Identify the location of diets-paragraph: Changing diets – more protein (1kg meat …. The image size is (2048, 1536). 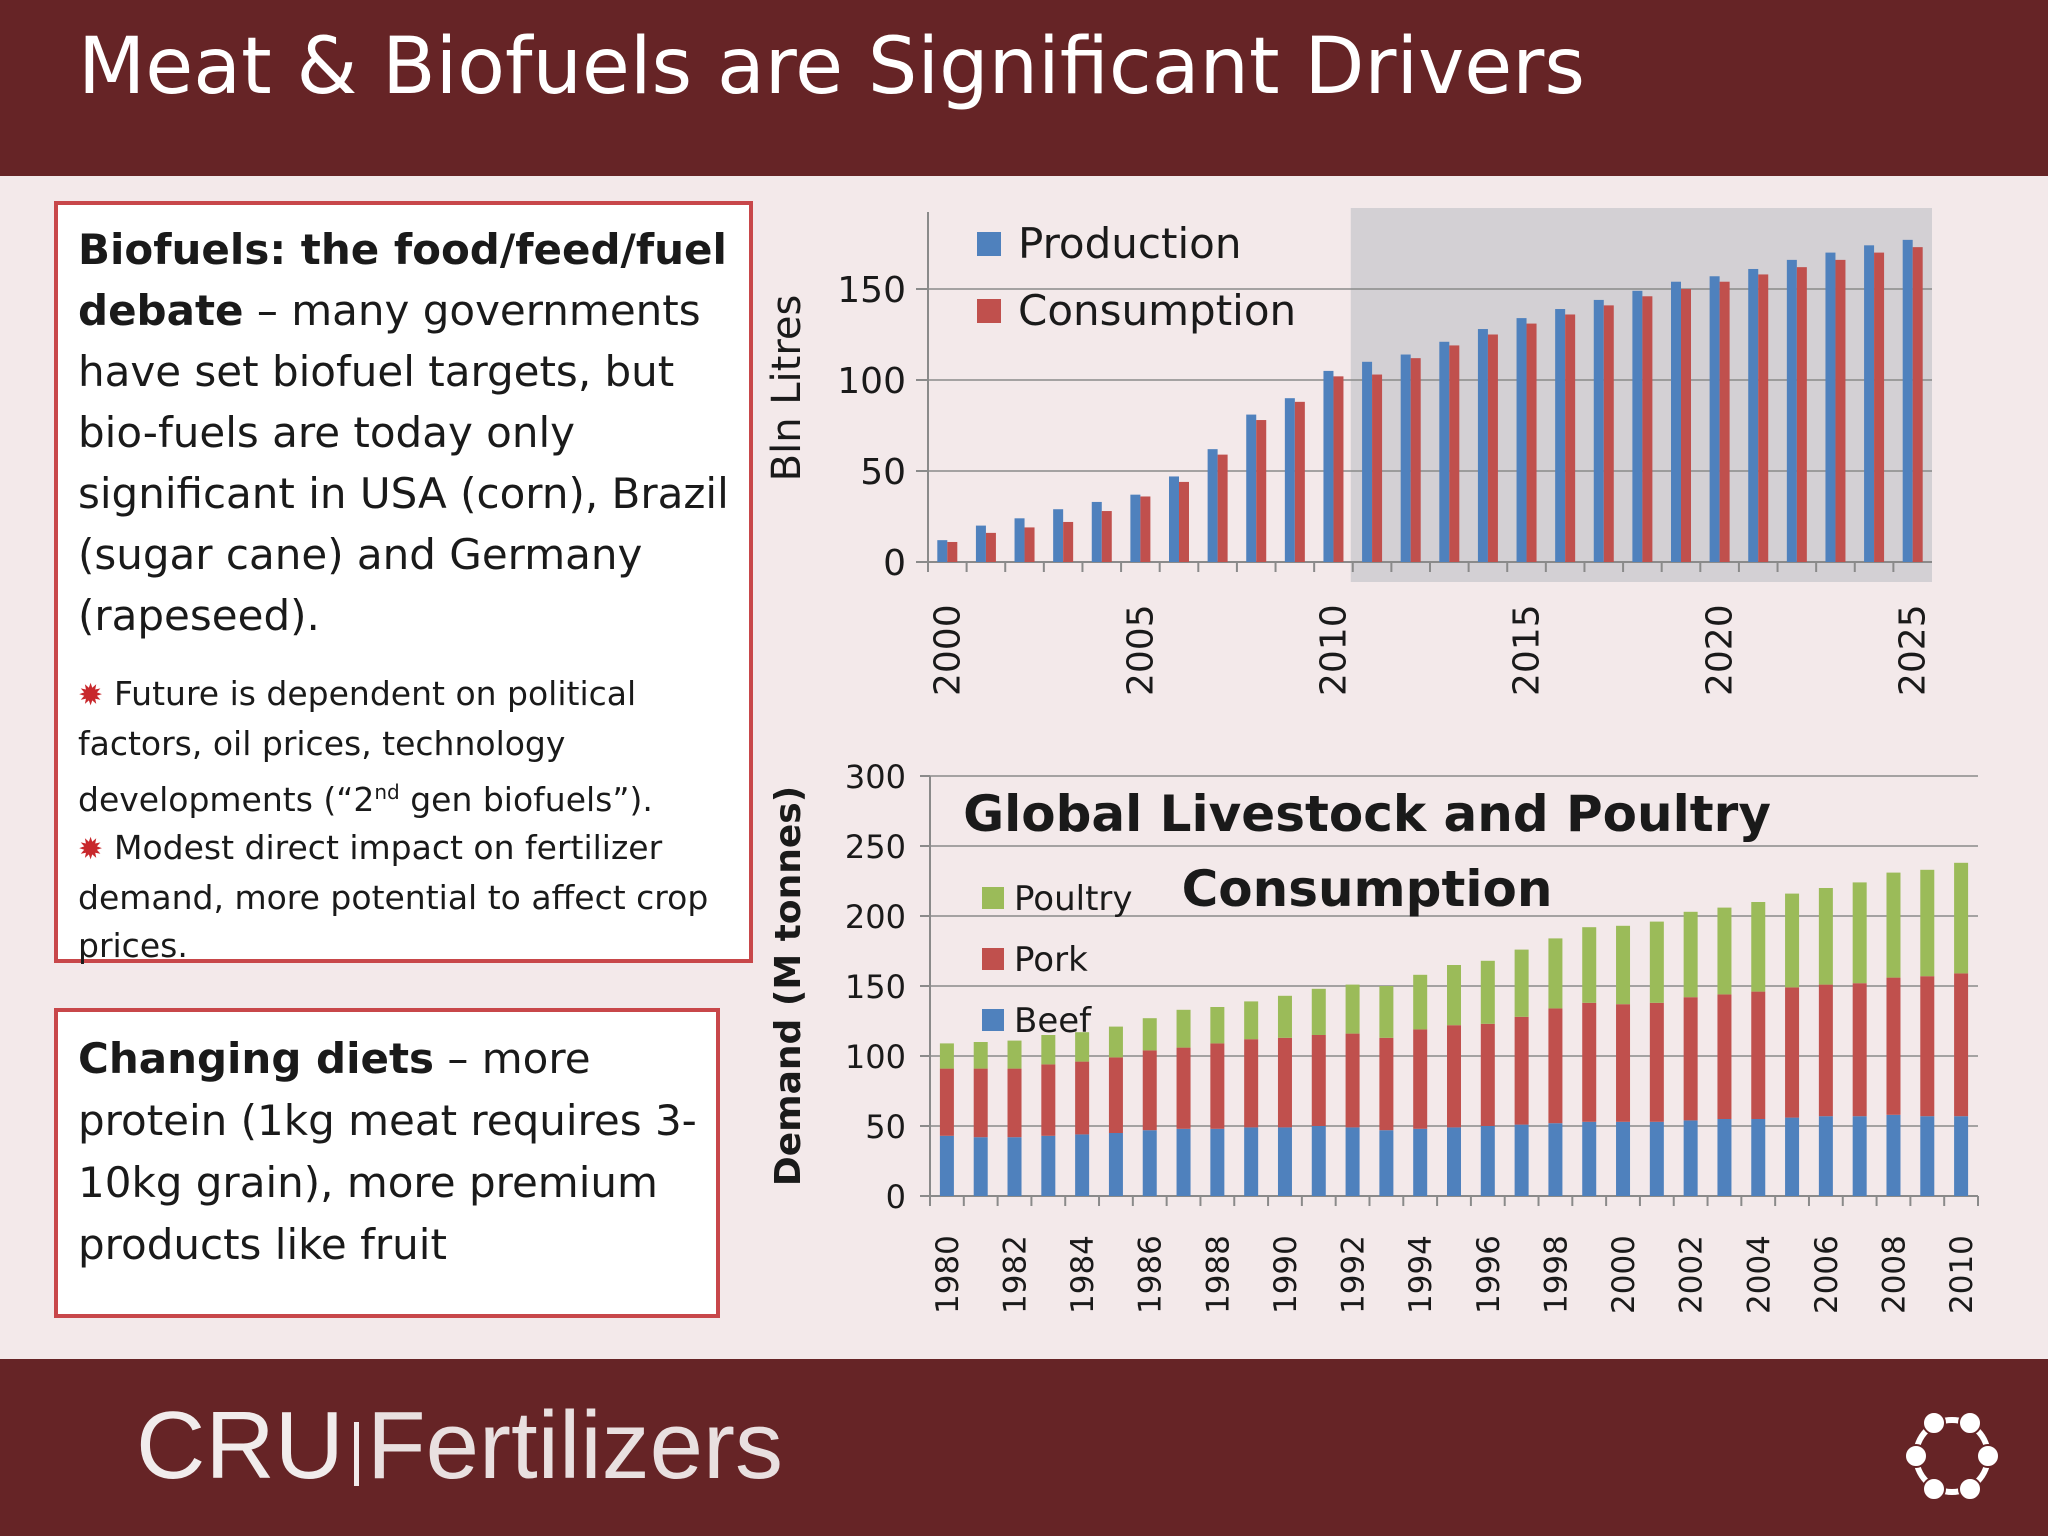
(393, 1152).